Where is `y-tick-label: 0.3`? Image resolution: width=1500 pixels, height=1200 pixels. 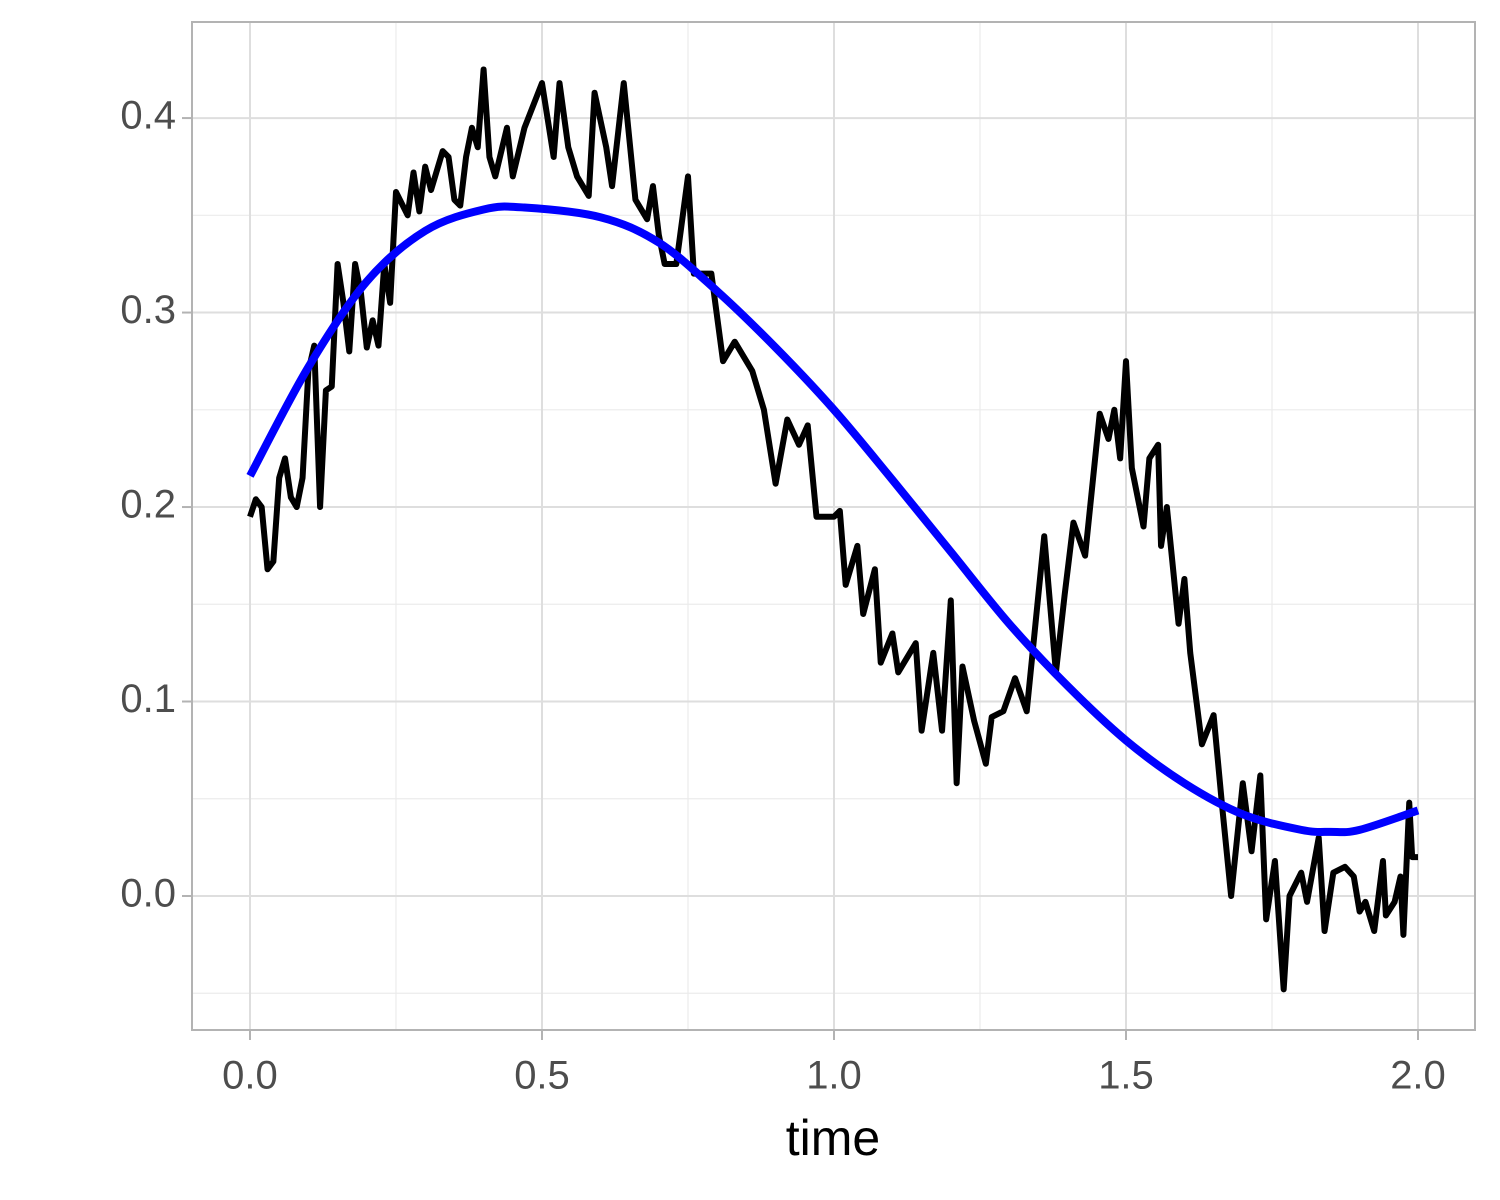 y-tick-label: 0.3 is located at coordinates (148, 310).